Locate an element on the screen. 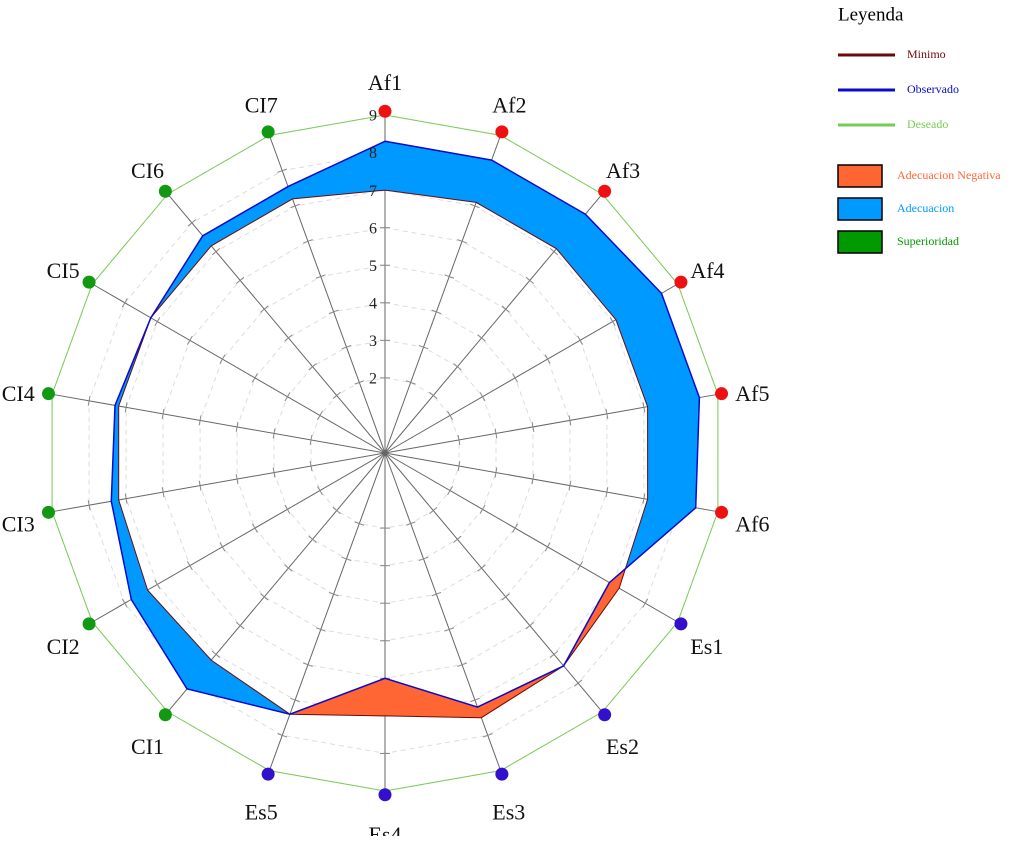  tick-label: 4 is located at coordinates (373, 303).